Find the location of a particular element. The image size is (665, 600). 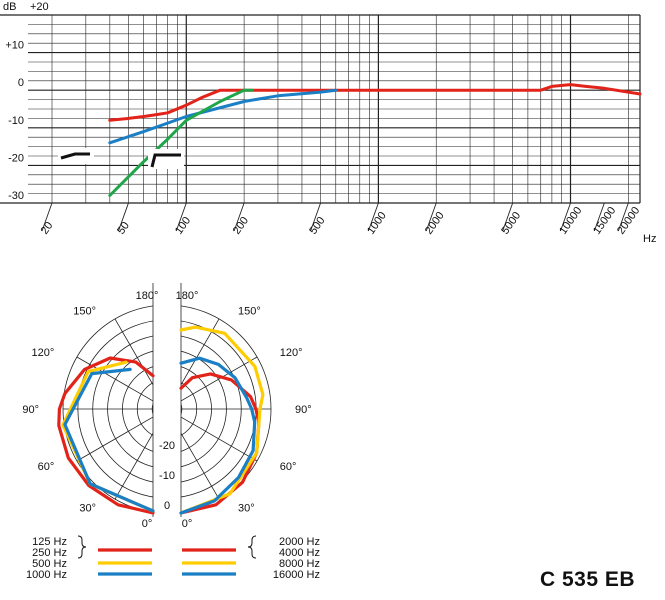

radial-label: 0 is located at coordinates (167, 506).